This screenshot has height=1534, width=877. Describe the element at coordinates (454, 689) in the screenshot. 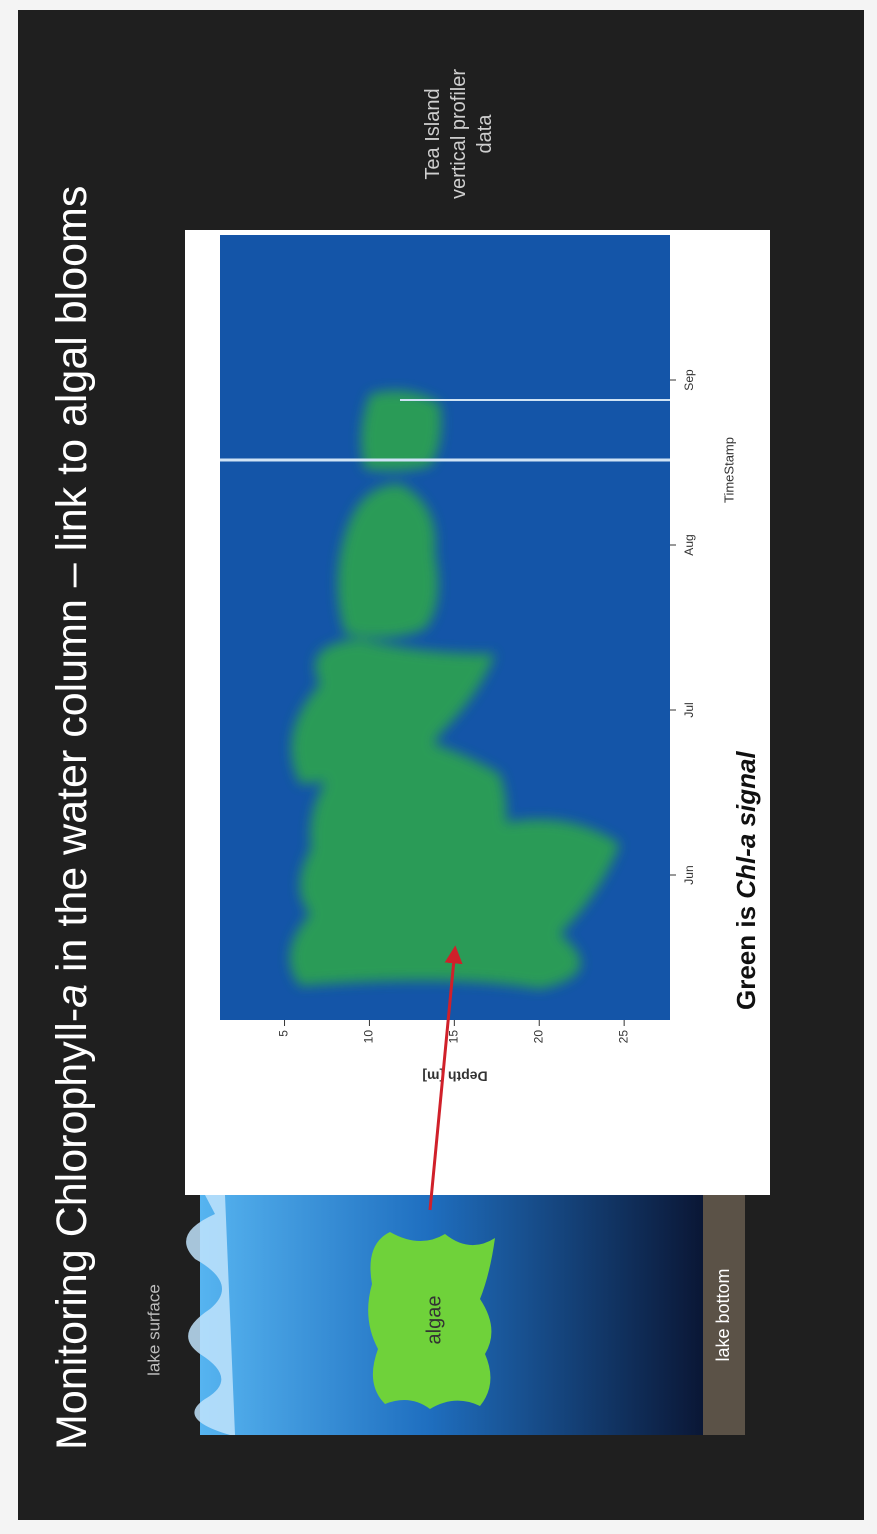

I see `chl-signal` at that location.